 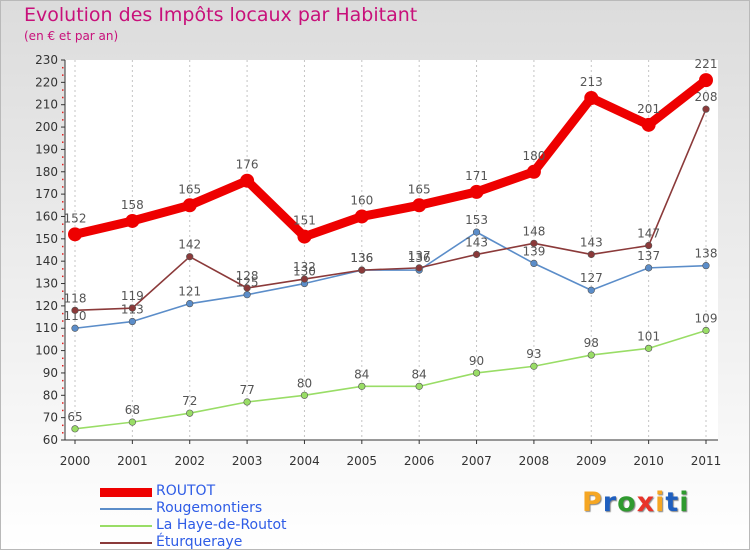 What do you see at coordinates (246, 390) in the screenshot?
I see `data-label: 77` at bounding box center [246, 390].